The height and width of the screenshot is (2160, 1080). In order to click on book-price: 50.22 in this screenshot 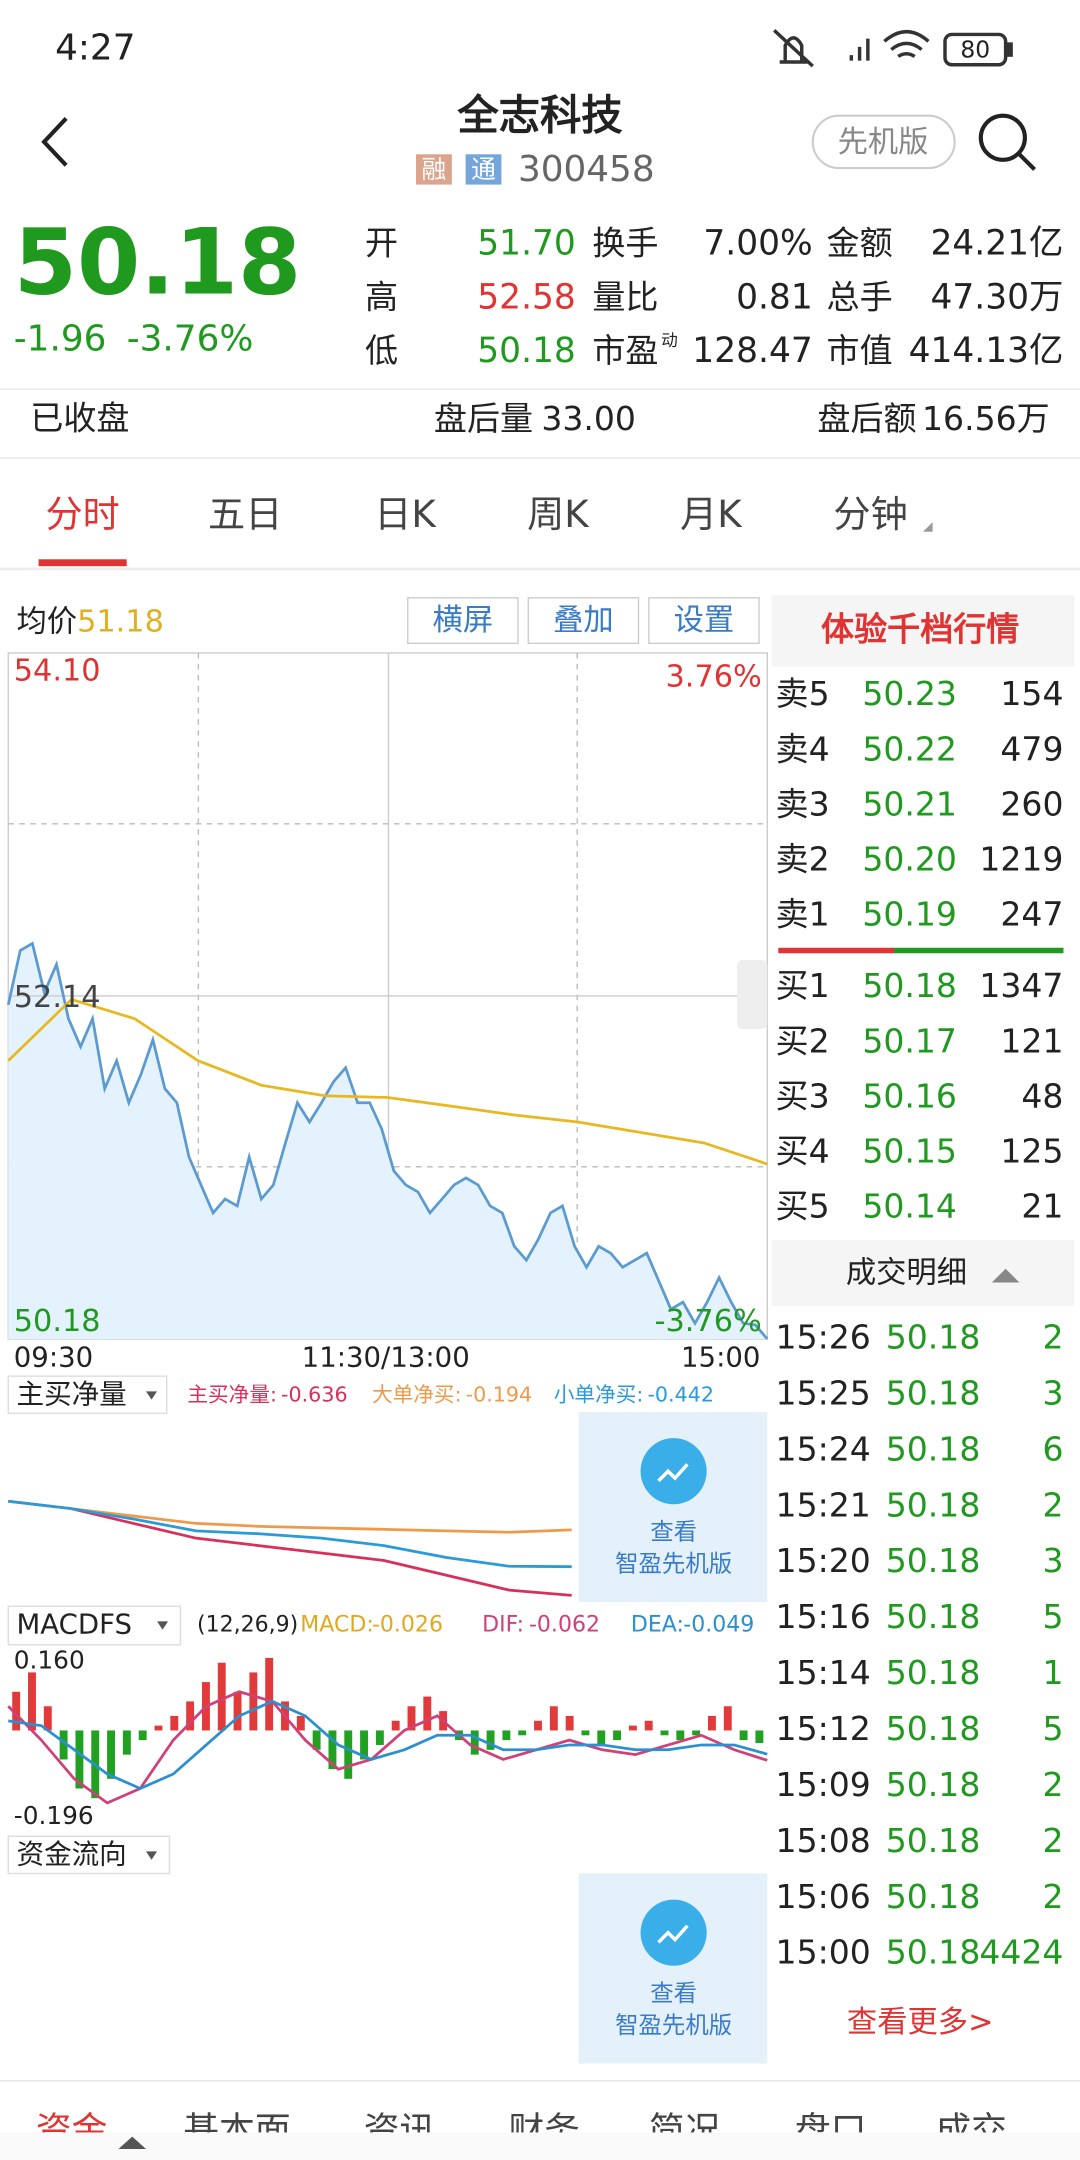, I will do `click(909, 748)`.